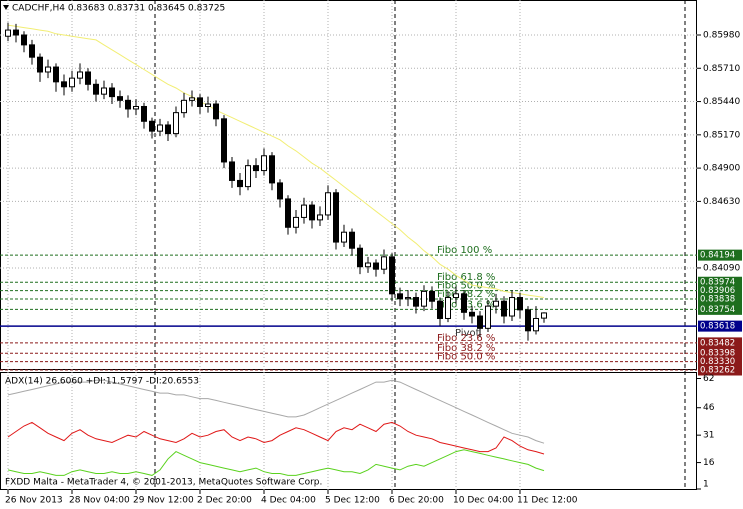  Describe the element at coordinates (721, 69) in the screenshot. I see `y-tick-label: 0.85710` at that location.